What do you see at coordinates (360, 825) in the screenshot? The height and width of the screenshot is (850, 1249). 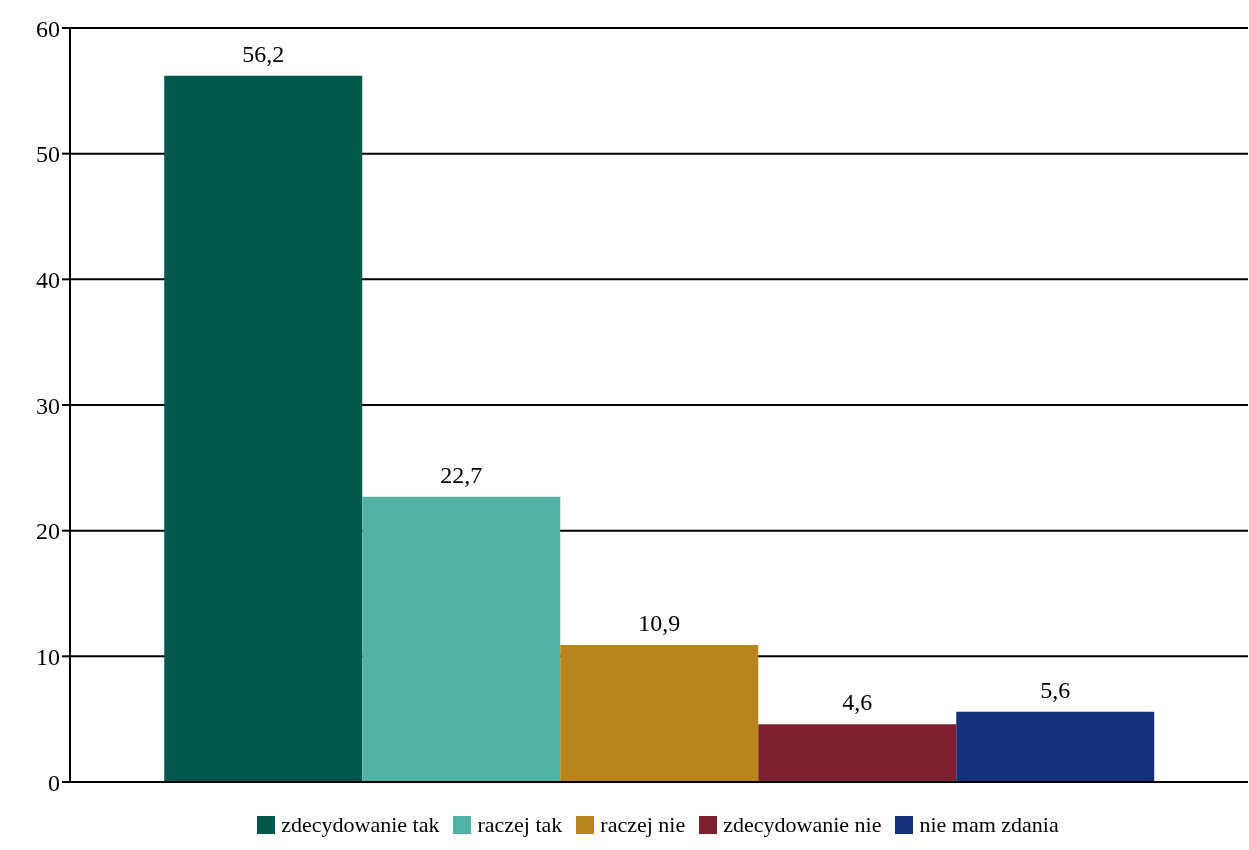 I see `legend-label: zdecydowanie tak` at bounding box center [360, 825].